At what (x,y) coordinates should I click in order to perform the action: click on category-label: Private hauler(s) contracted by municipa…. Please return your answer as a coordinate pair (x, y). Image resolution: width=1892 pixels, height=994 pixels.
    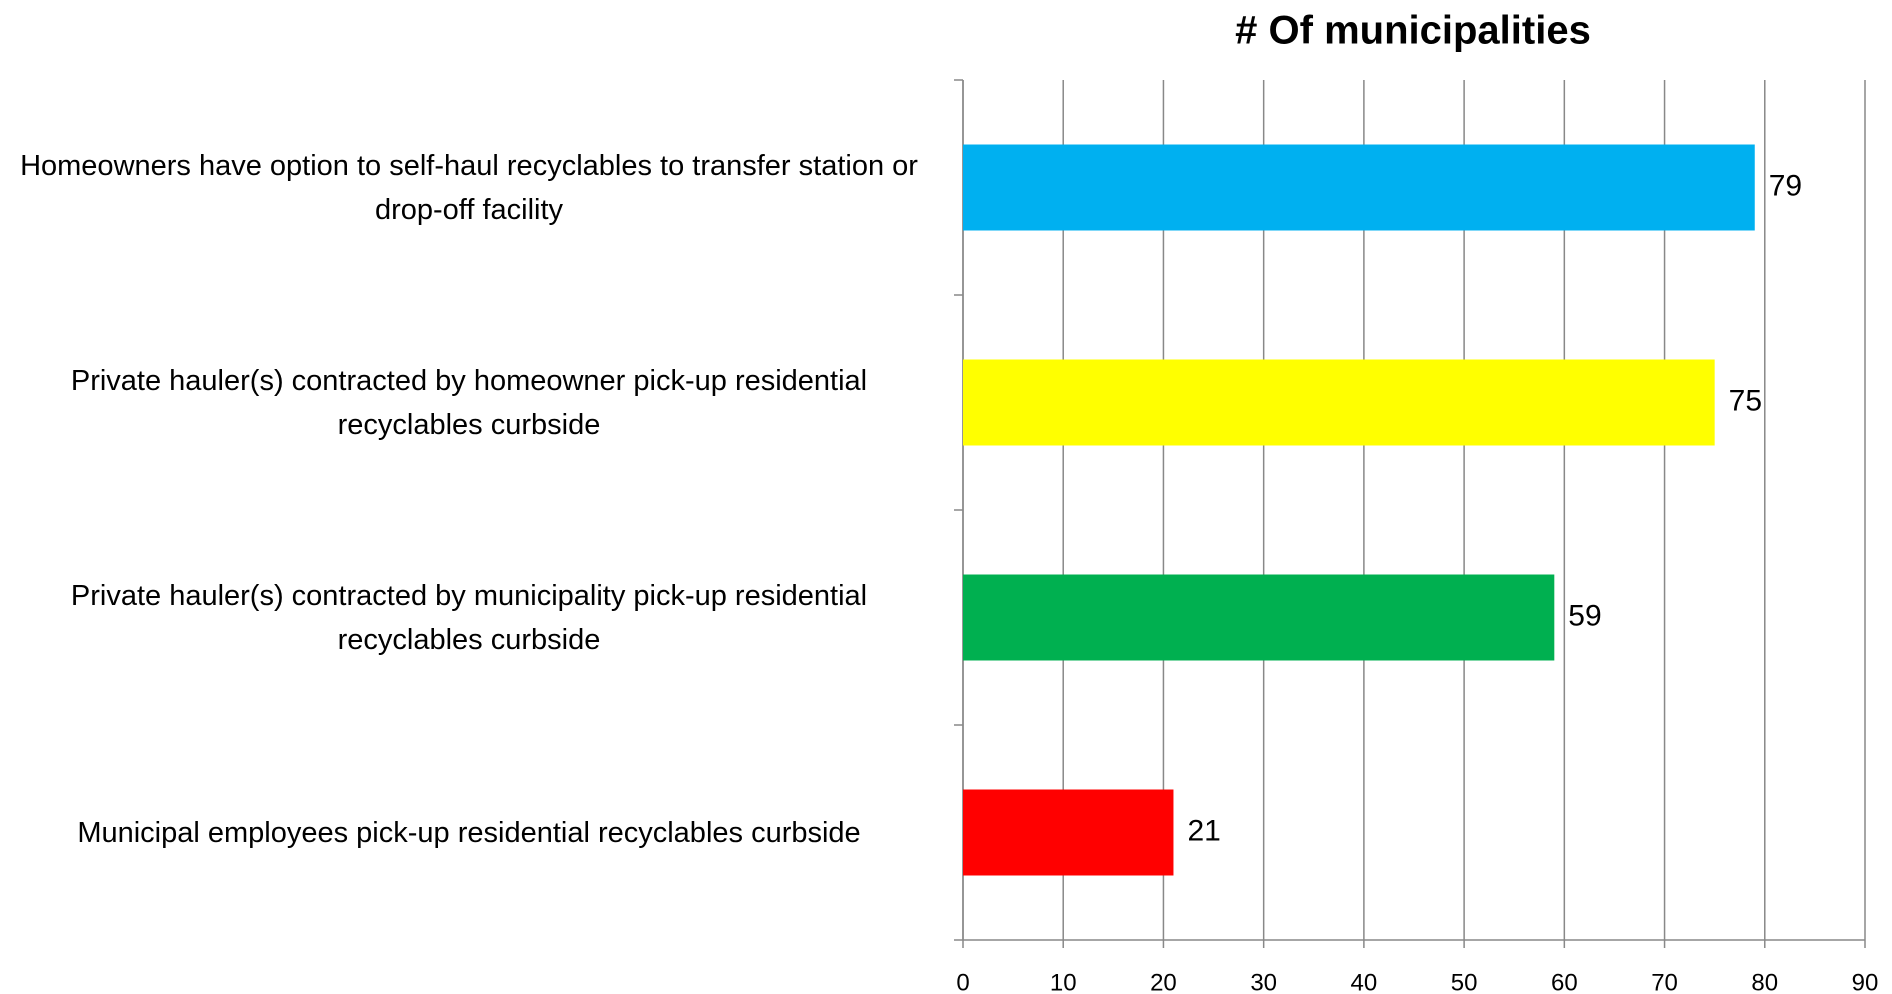
    Looking at the image, I should click on (469, 617).